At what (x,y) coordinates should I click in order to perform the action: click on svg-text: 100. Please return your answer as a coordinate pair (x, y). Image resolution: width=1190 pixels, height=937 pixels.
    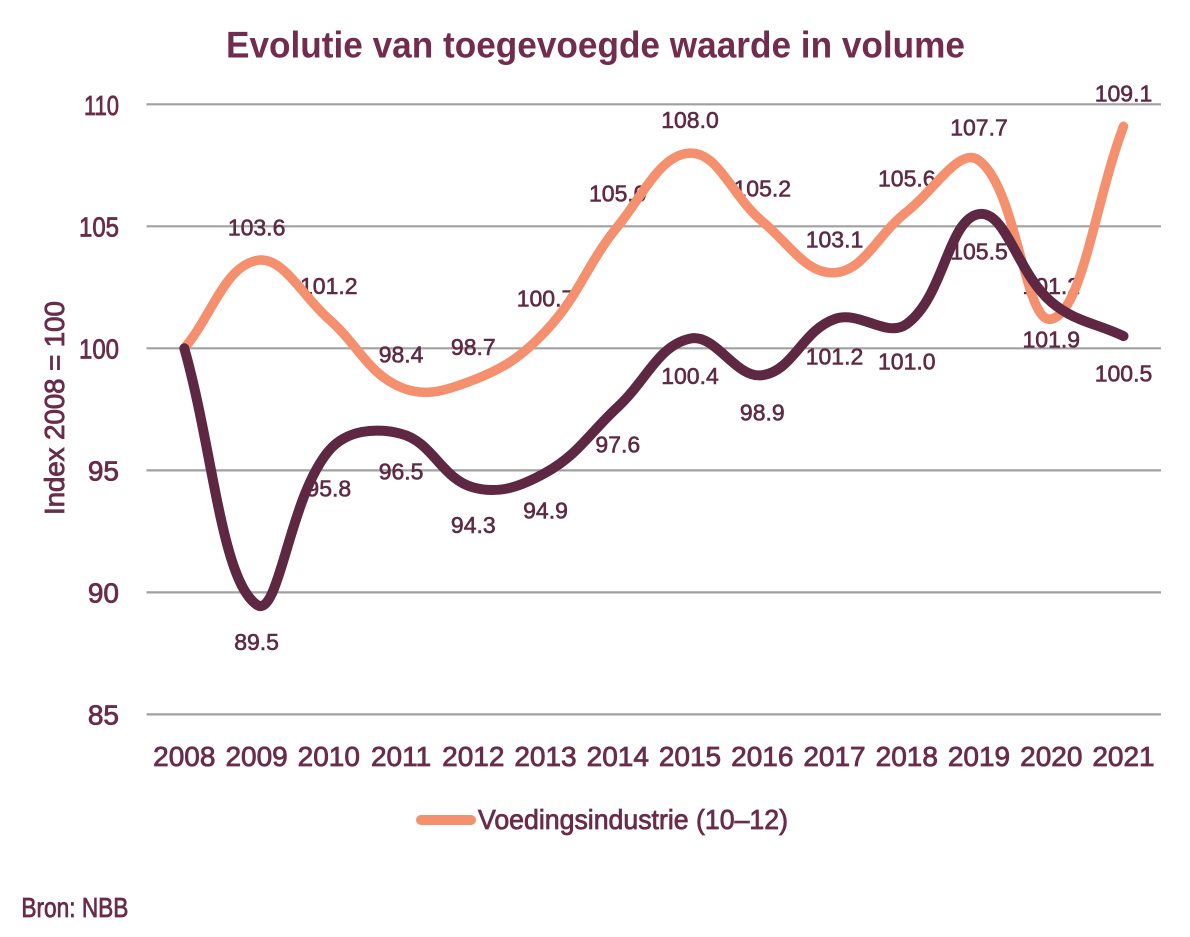
    Looking at the image, I should click on (99, 349).